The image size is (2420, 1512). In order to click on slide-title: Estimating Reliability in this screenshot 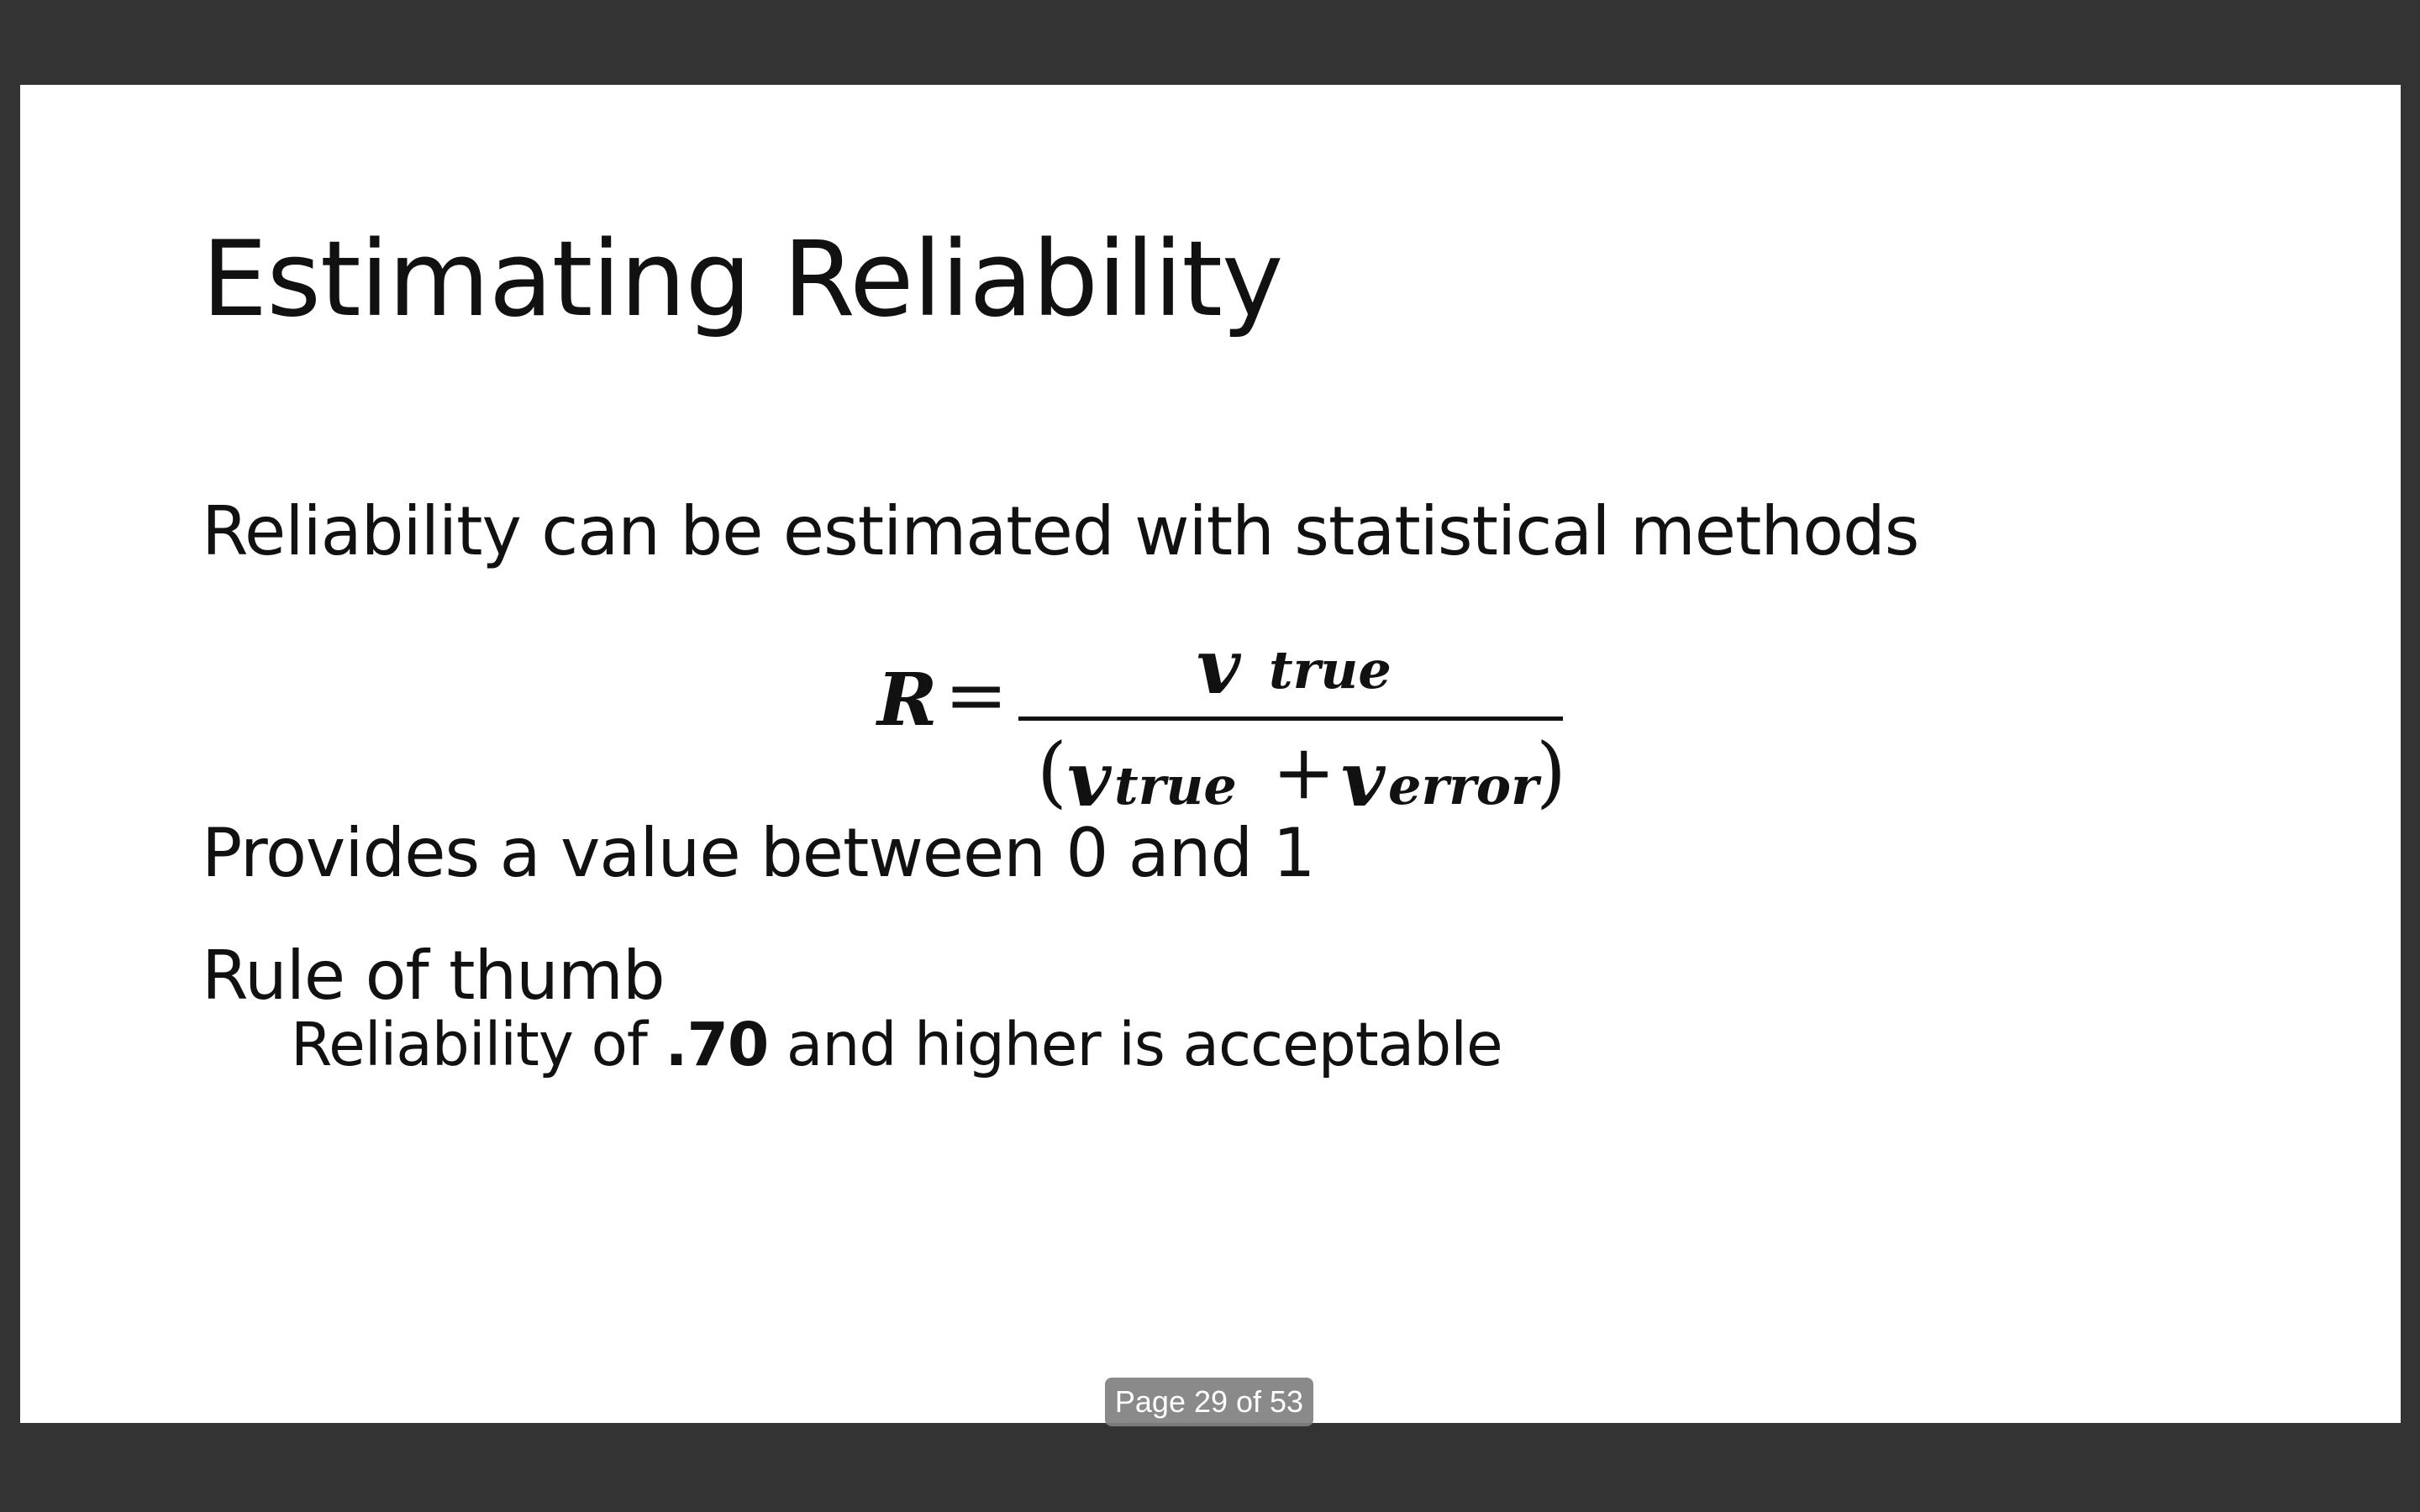, I will do `click(742, 279)`.